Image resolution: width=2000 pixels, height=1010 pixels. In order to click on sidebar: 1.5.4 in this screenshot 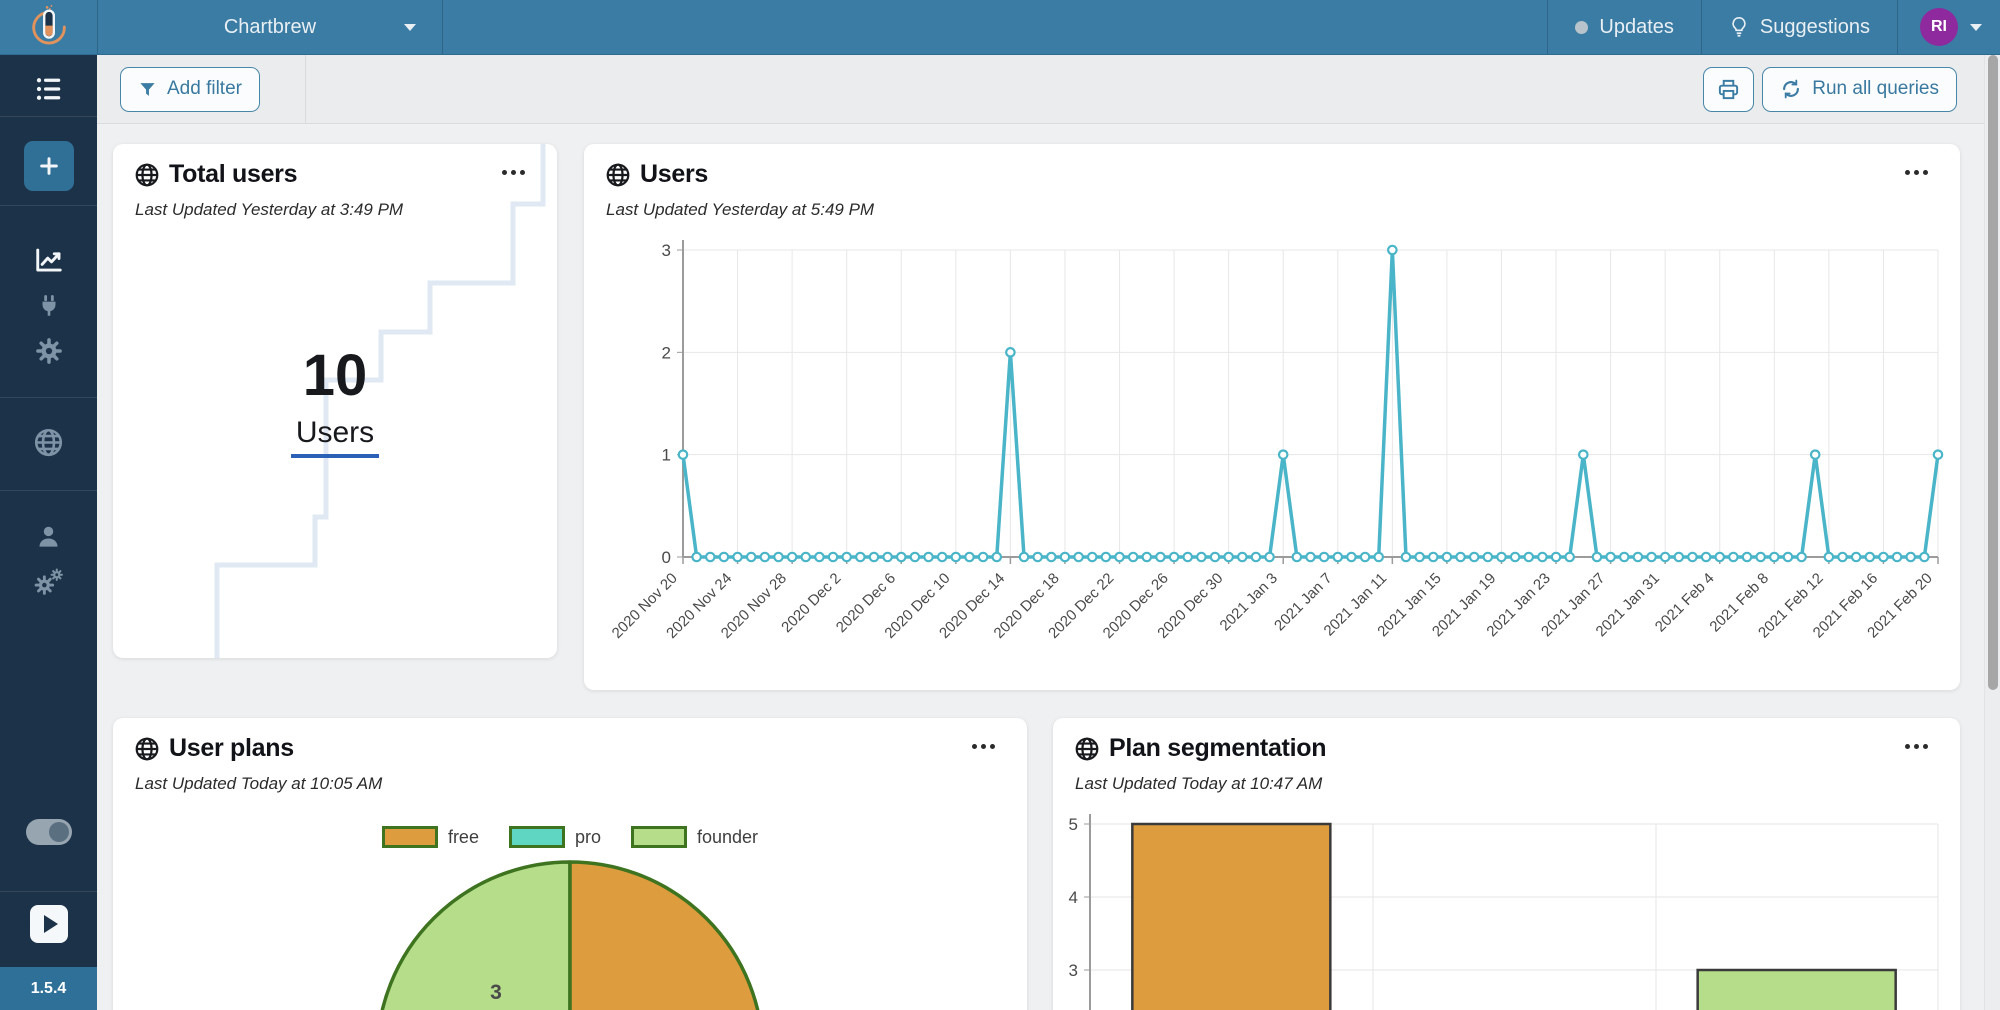, I will do `click(48, 532)`.